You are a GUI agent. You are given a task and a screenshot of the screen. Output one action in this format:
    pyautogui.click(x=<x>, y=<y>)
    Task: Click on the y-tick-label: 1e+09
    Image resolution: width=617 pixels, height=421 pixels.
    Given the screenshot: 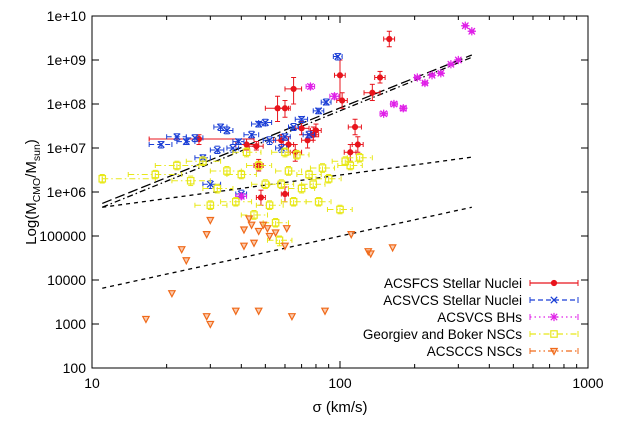 What is the action you would take?
    pyautogui.click(x=67, y=60)
    